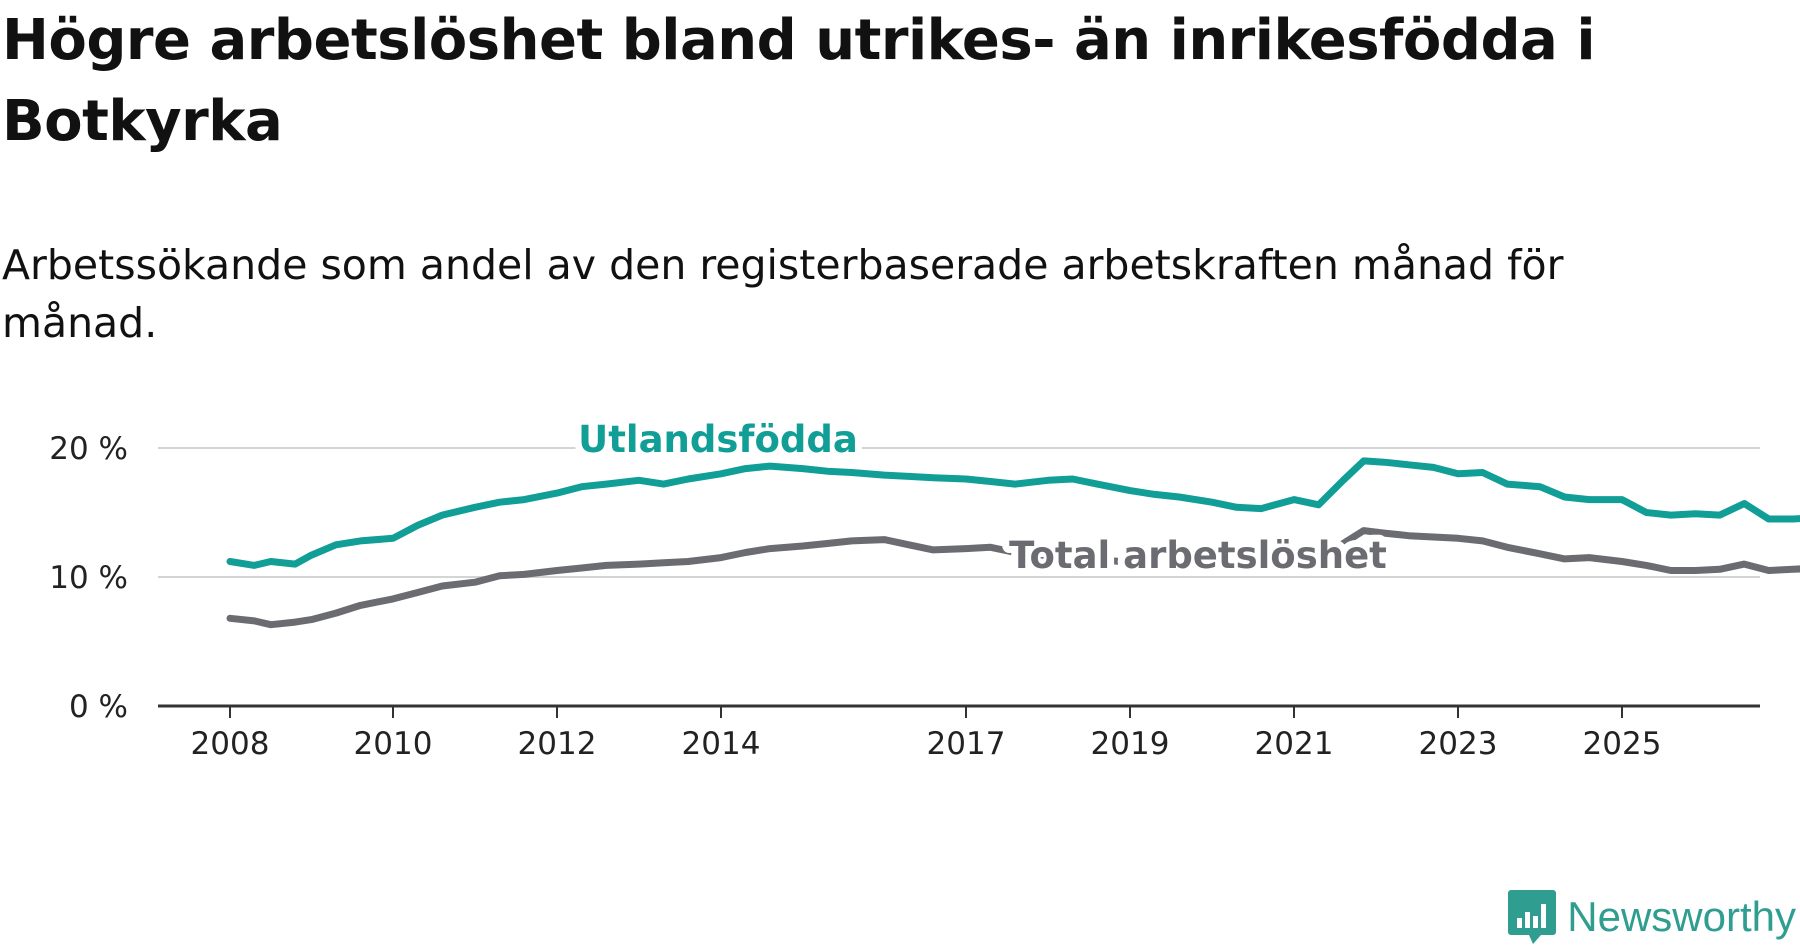 Image resolution: width=1800 pixels, height=948 pixels. I want to click on series-line-utlandsfodda, so click(1013, 513).